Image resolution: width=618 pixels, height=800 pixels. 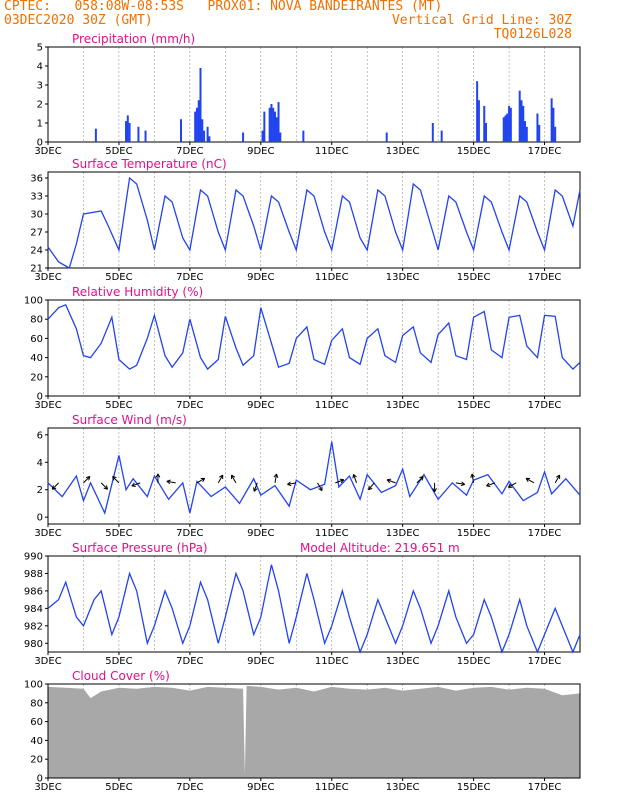 What do you see at coordinates (36, 251) in the screenshot?
I see `y-tick-label: 24` at bounding box center [36, 251].